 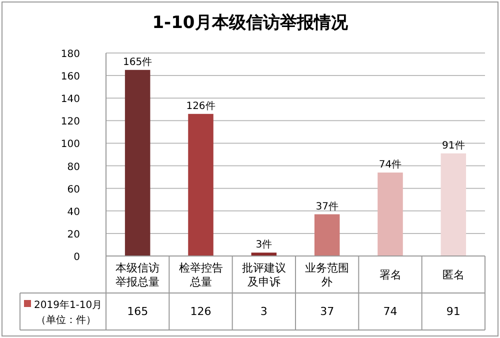 I want to click on y-tick-label: 20, so click(x=73, y=234).